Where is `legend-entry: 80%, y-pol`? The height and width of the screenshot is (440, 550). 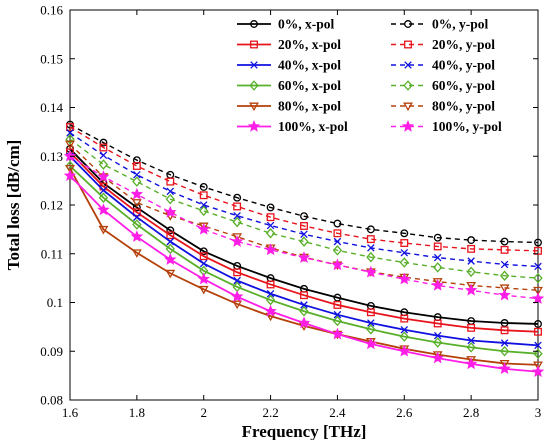
legend-entry: 80%, y-pol is located at coordinates (443, 106).